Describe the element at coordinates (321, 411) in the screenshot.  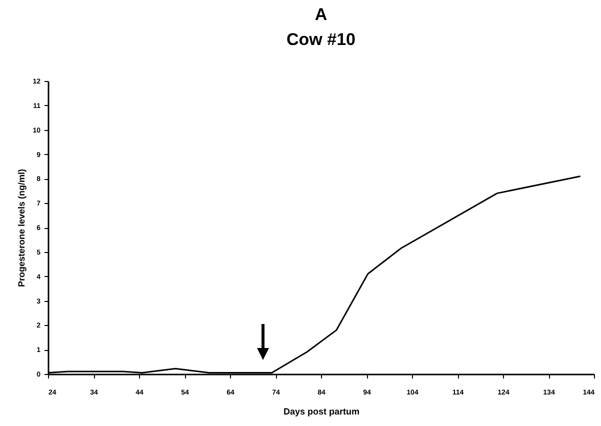
I see `x-axis-title: Days post partum` at that location.